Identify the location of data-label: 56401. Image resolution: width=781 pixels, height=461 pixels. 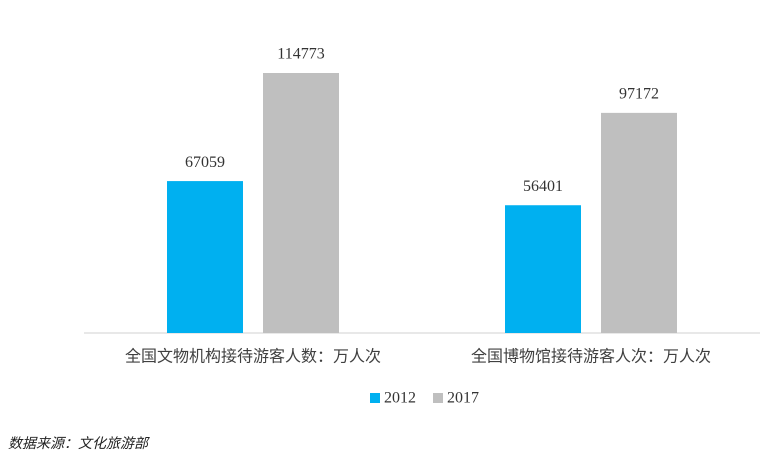
(543, 186).